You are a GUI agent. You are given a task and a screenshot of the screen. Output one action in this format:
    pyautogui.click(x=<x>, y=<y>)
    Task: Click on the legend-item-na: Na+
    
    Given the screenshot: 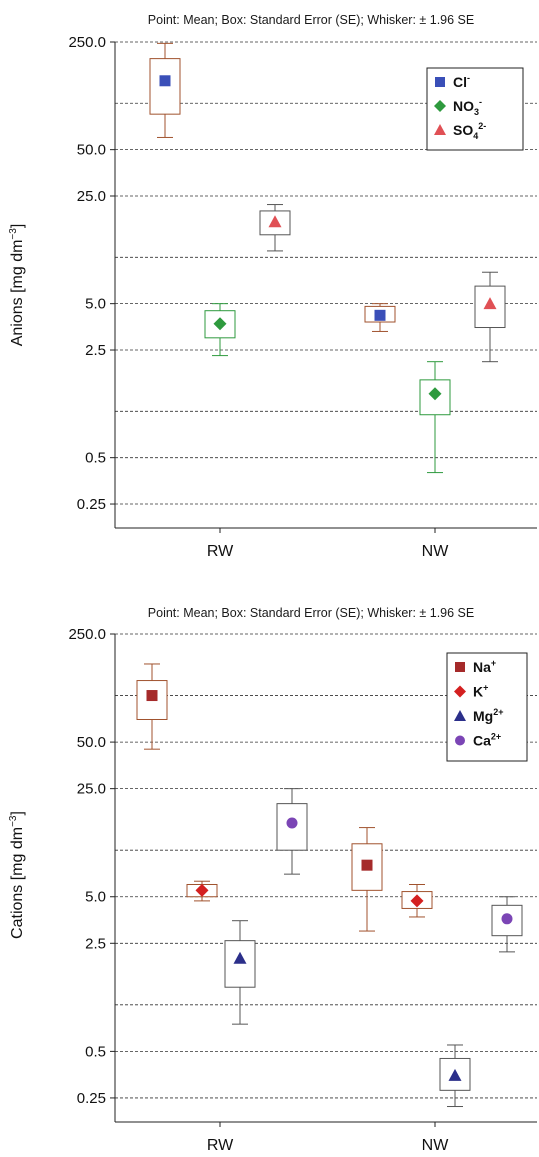 What is the action you would take?
    pyautogui.click(x=475, y=666)
    